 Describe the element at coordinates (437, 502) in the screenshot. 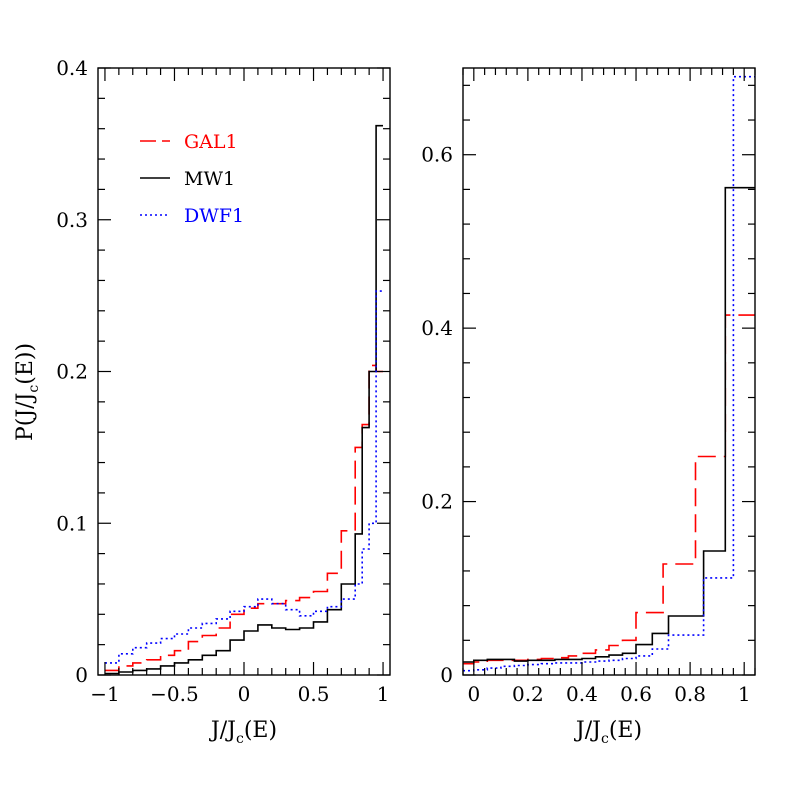

I see `right-y-tick-label: 0.2` at that location.